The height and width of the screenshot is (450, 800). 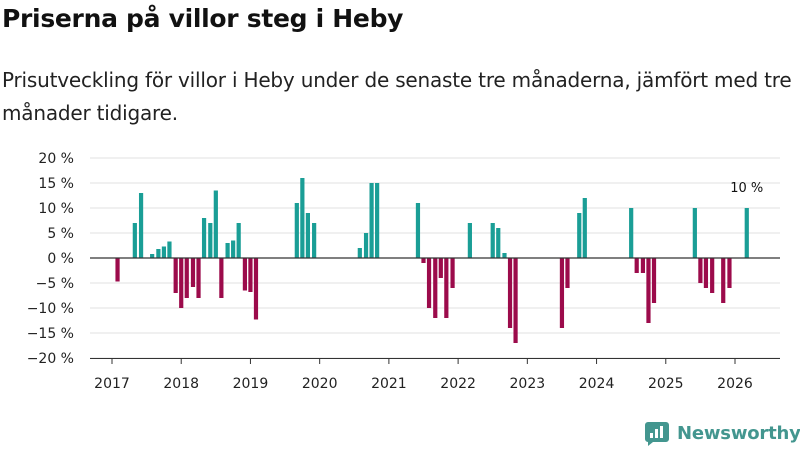 What do you see at coordinates (60, 259) in the screenshot?
I see `y-tick-label: 0 %` at bounding box center [60, 259].